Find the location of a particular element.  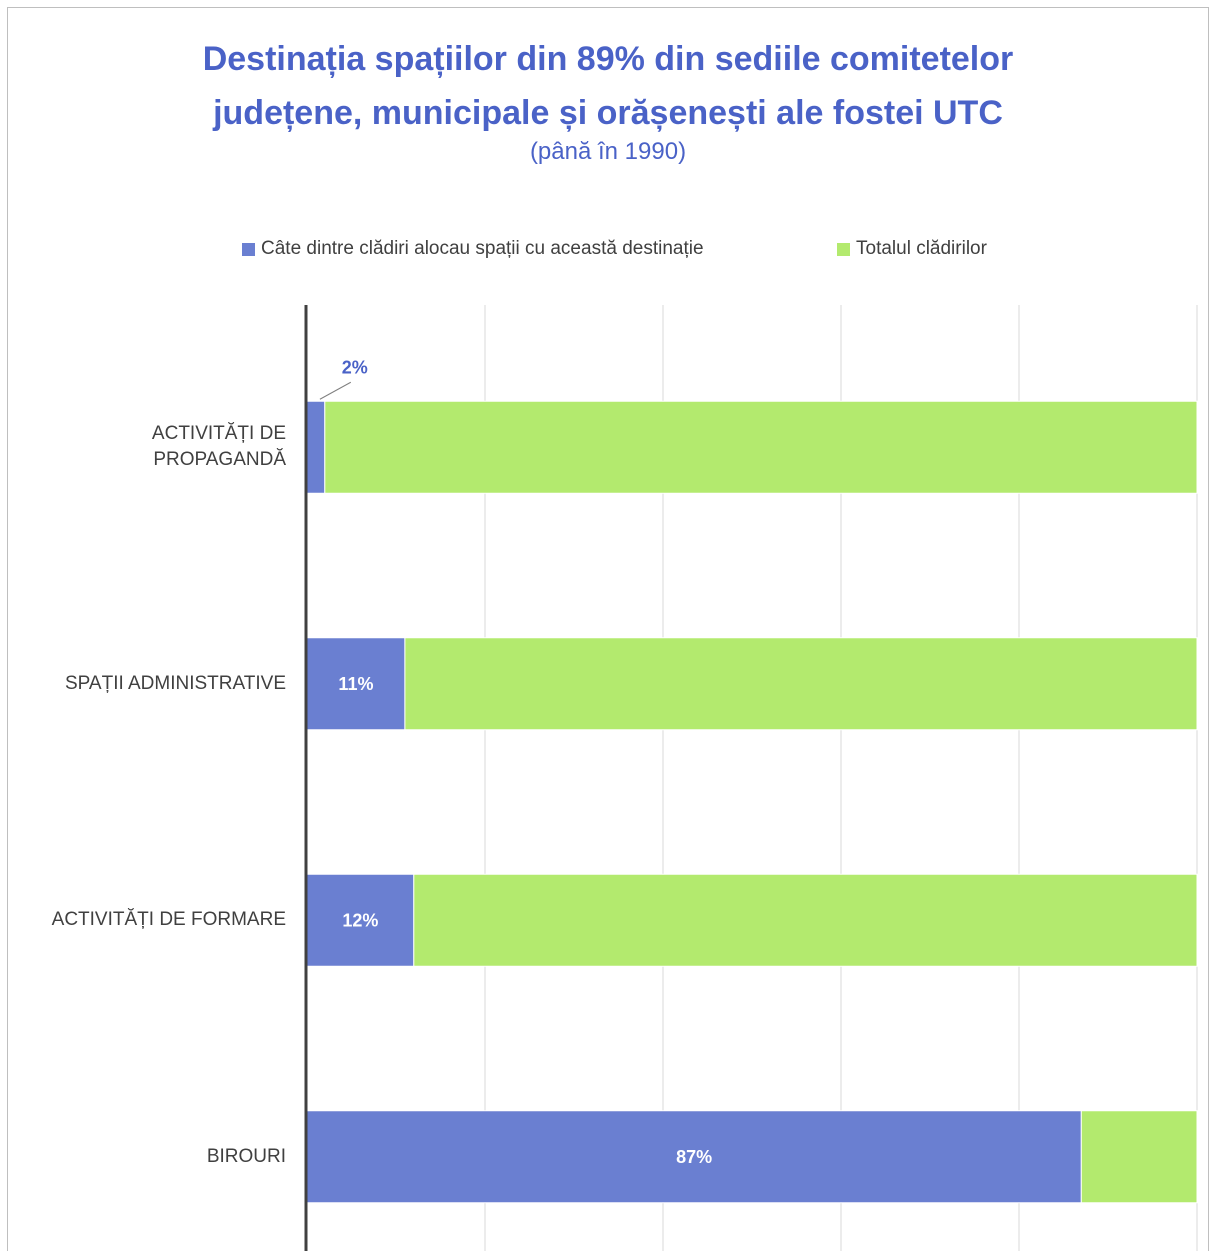

category-label-1-line-1: ACTIVITĂȚI DE is located at coordinates (218, 434).